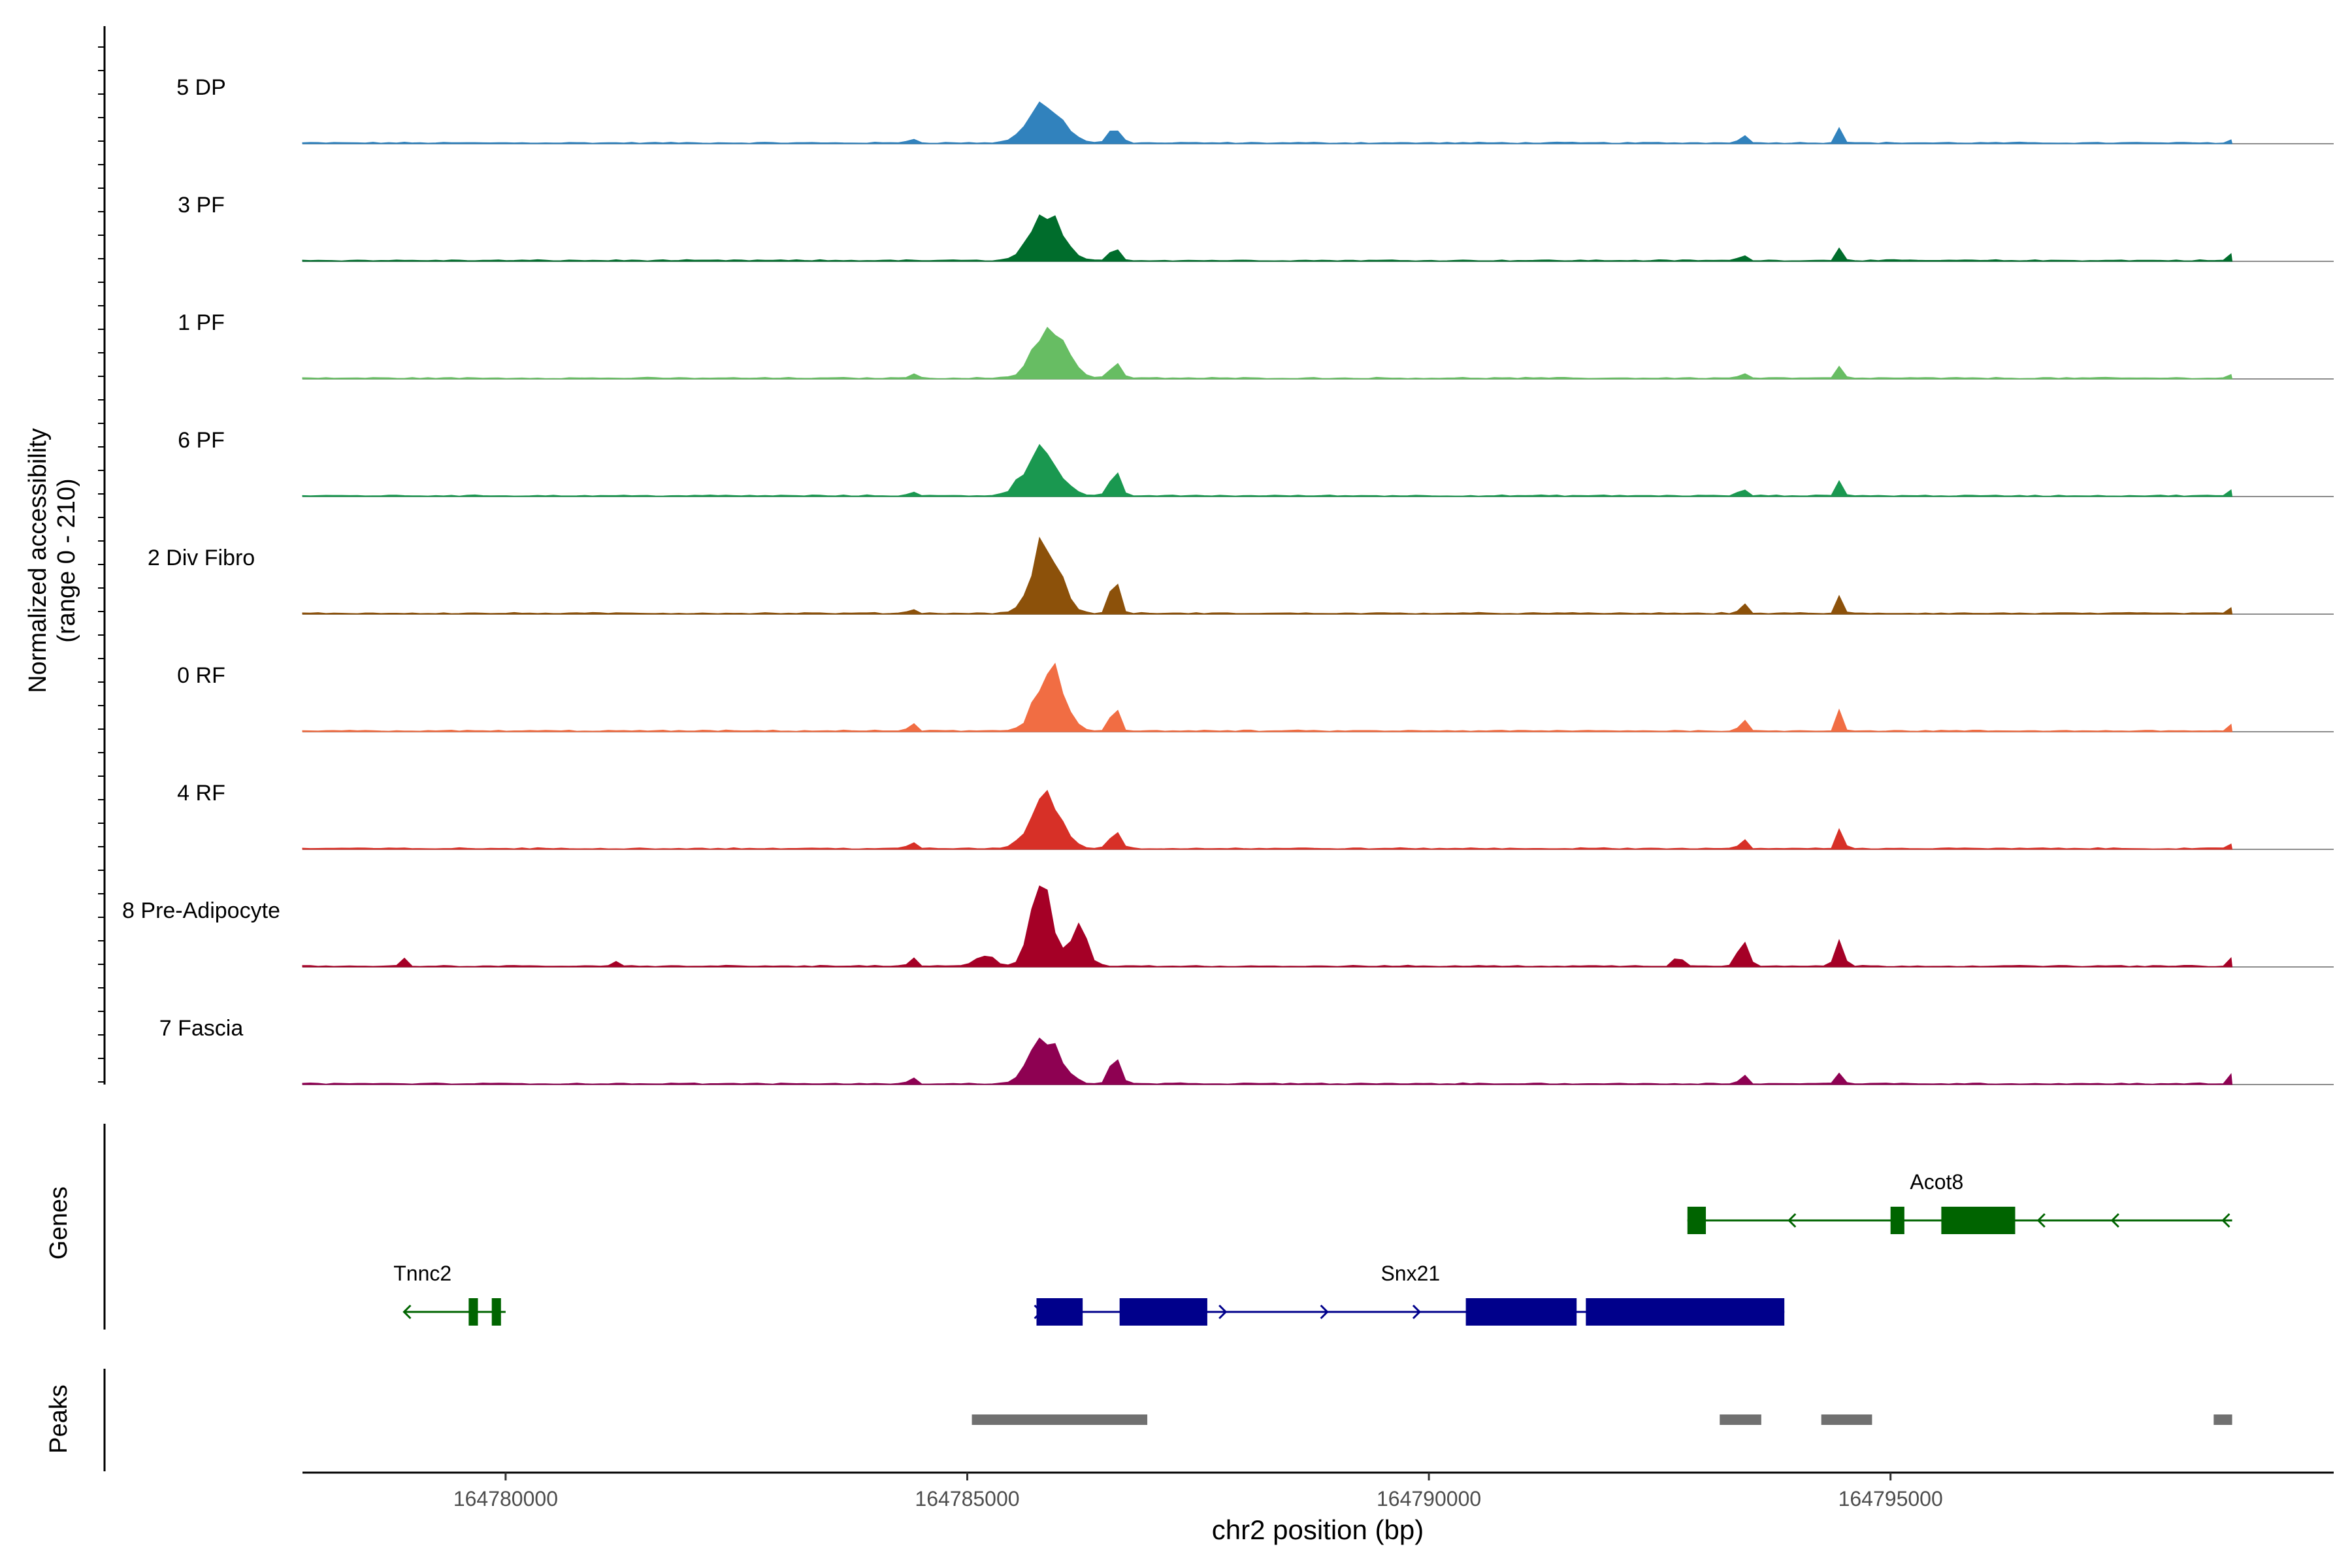 Image resolution: width=2352 pixels, height=1568 pixels. I want to click on track-label: 4 RF, so click(201, 793).